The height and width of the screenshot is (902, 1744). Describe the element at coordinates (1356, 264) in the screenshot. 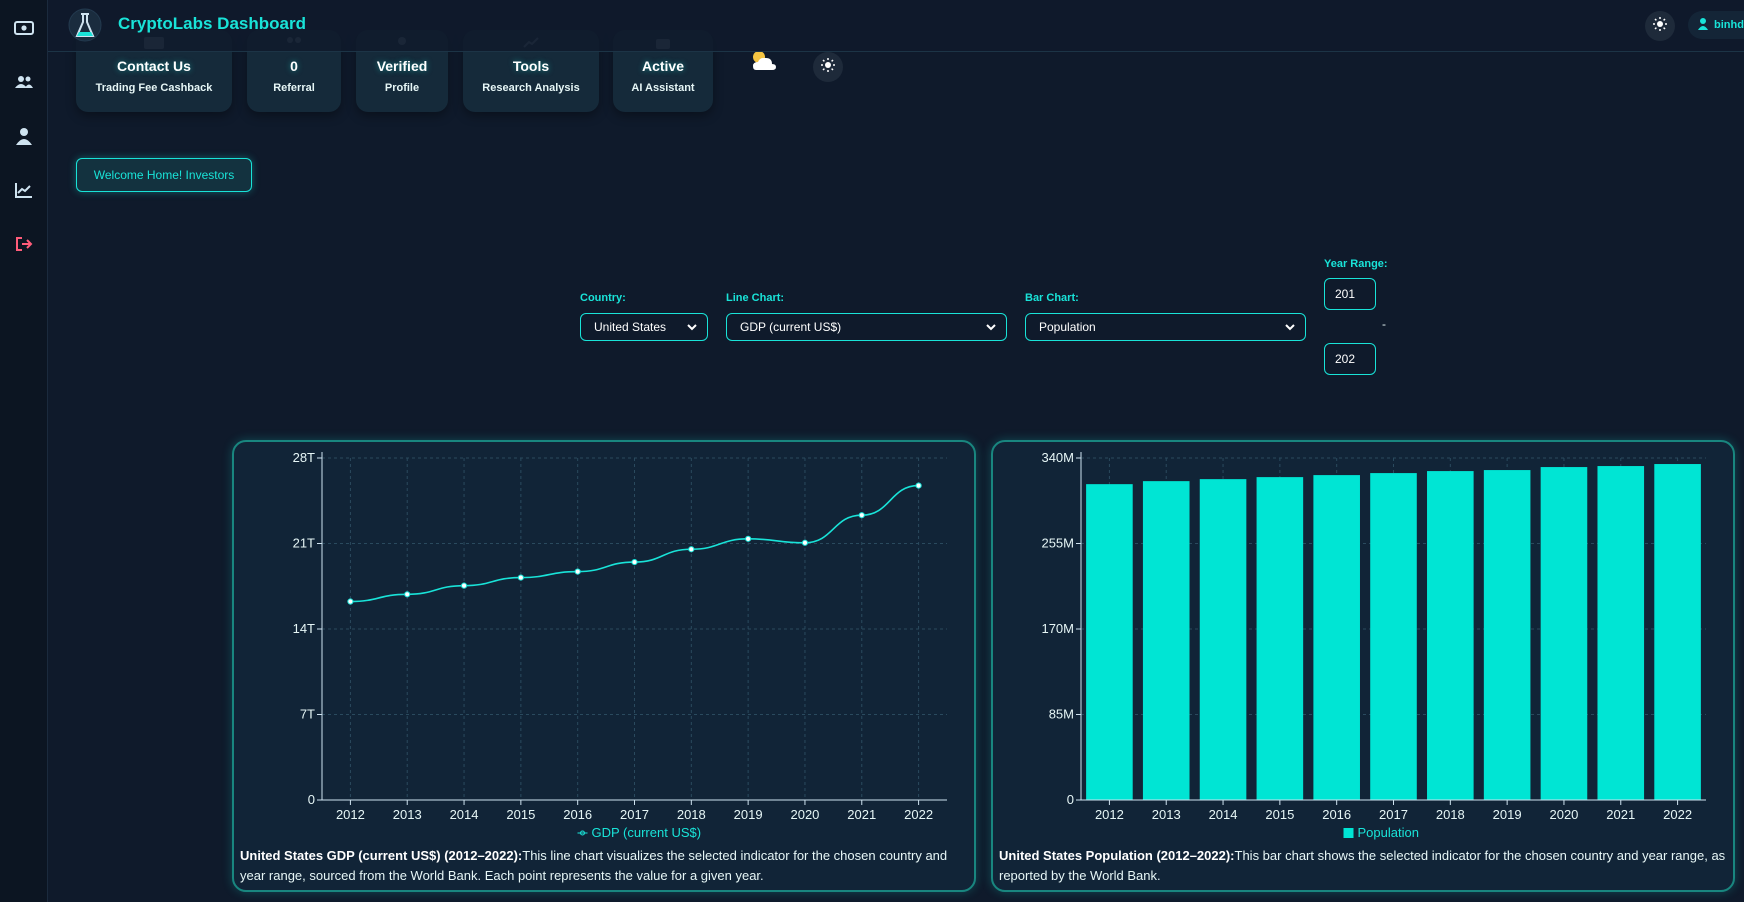

I see `year-range-label: Year Range:` at that location.